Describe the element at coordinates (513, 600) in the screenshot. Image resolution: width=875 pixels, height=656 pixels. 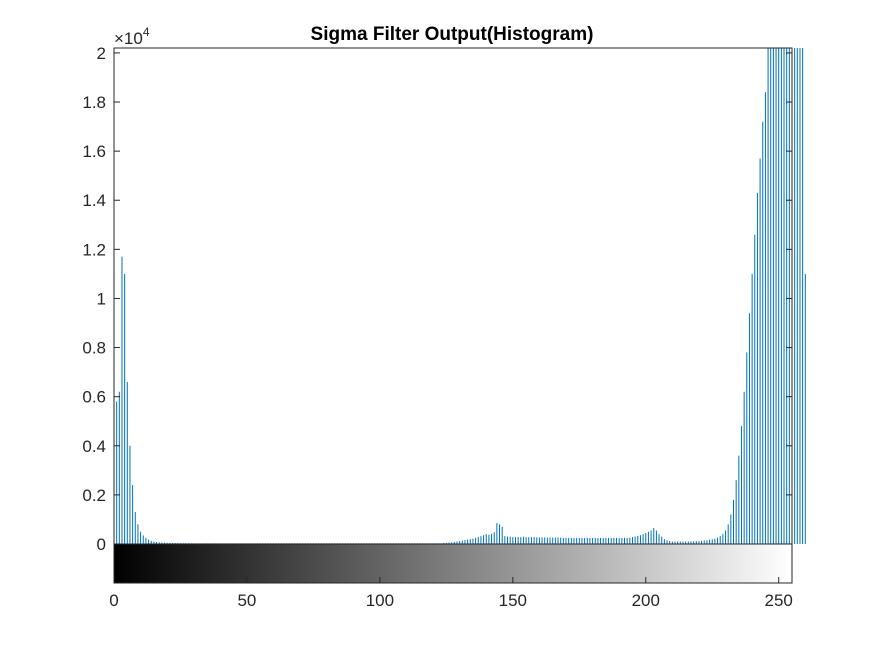
I see `x-tick-label: 150` at that location.